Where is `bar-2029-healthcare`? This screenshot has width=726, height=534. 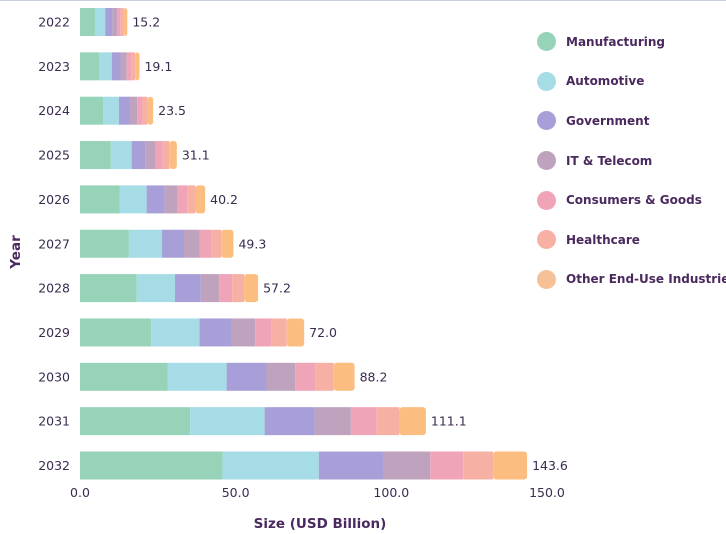
bar-2029-healthcare is located at coordinates (279, 332).